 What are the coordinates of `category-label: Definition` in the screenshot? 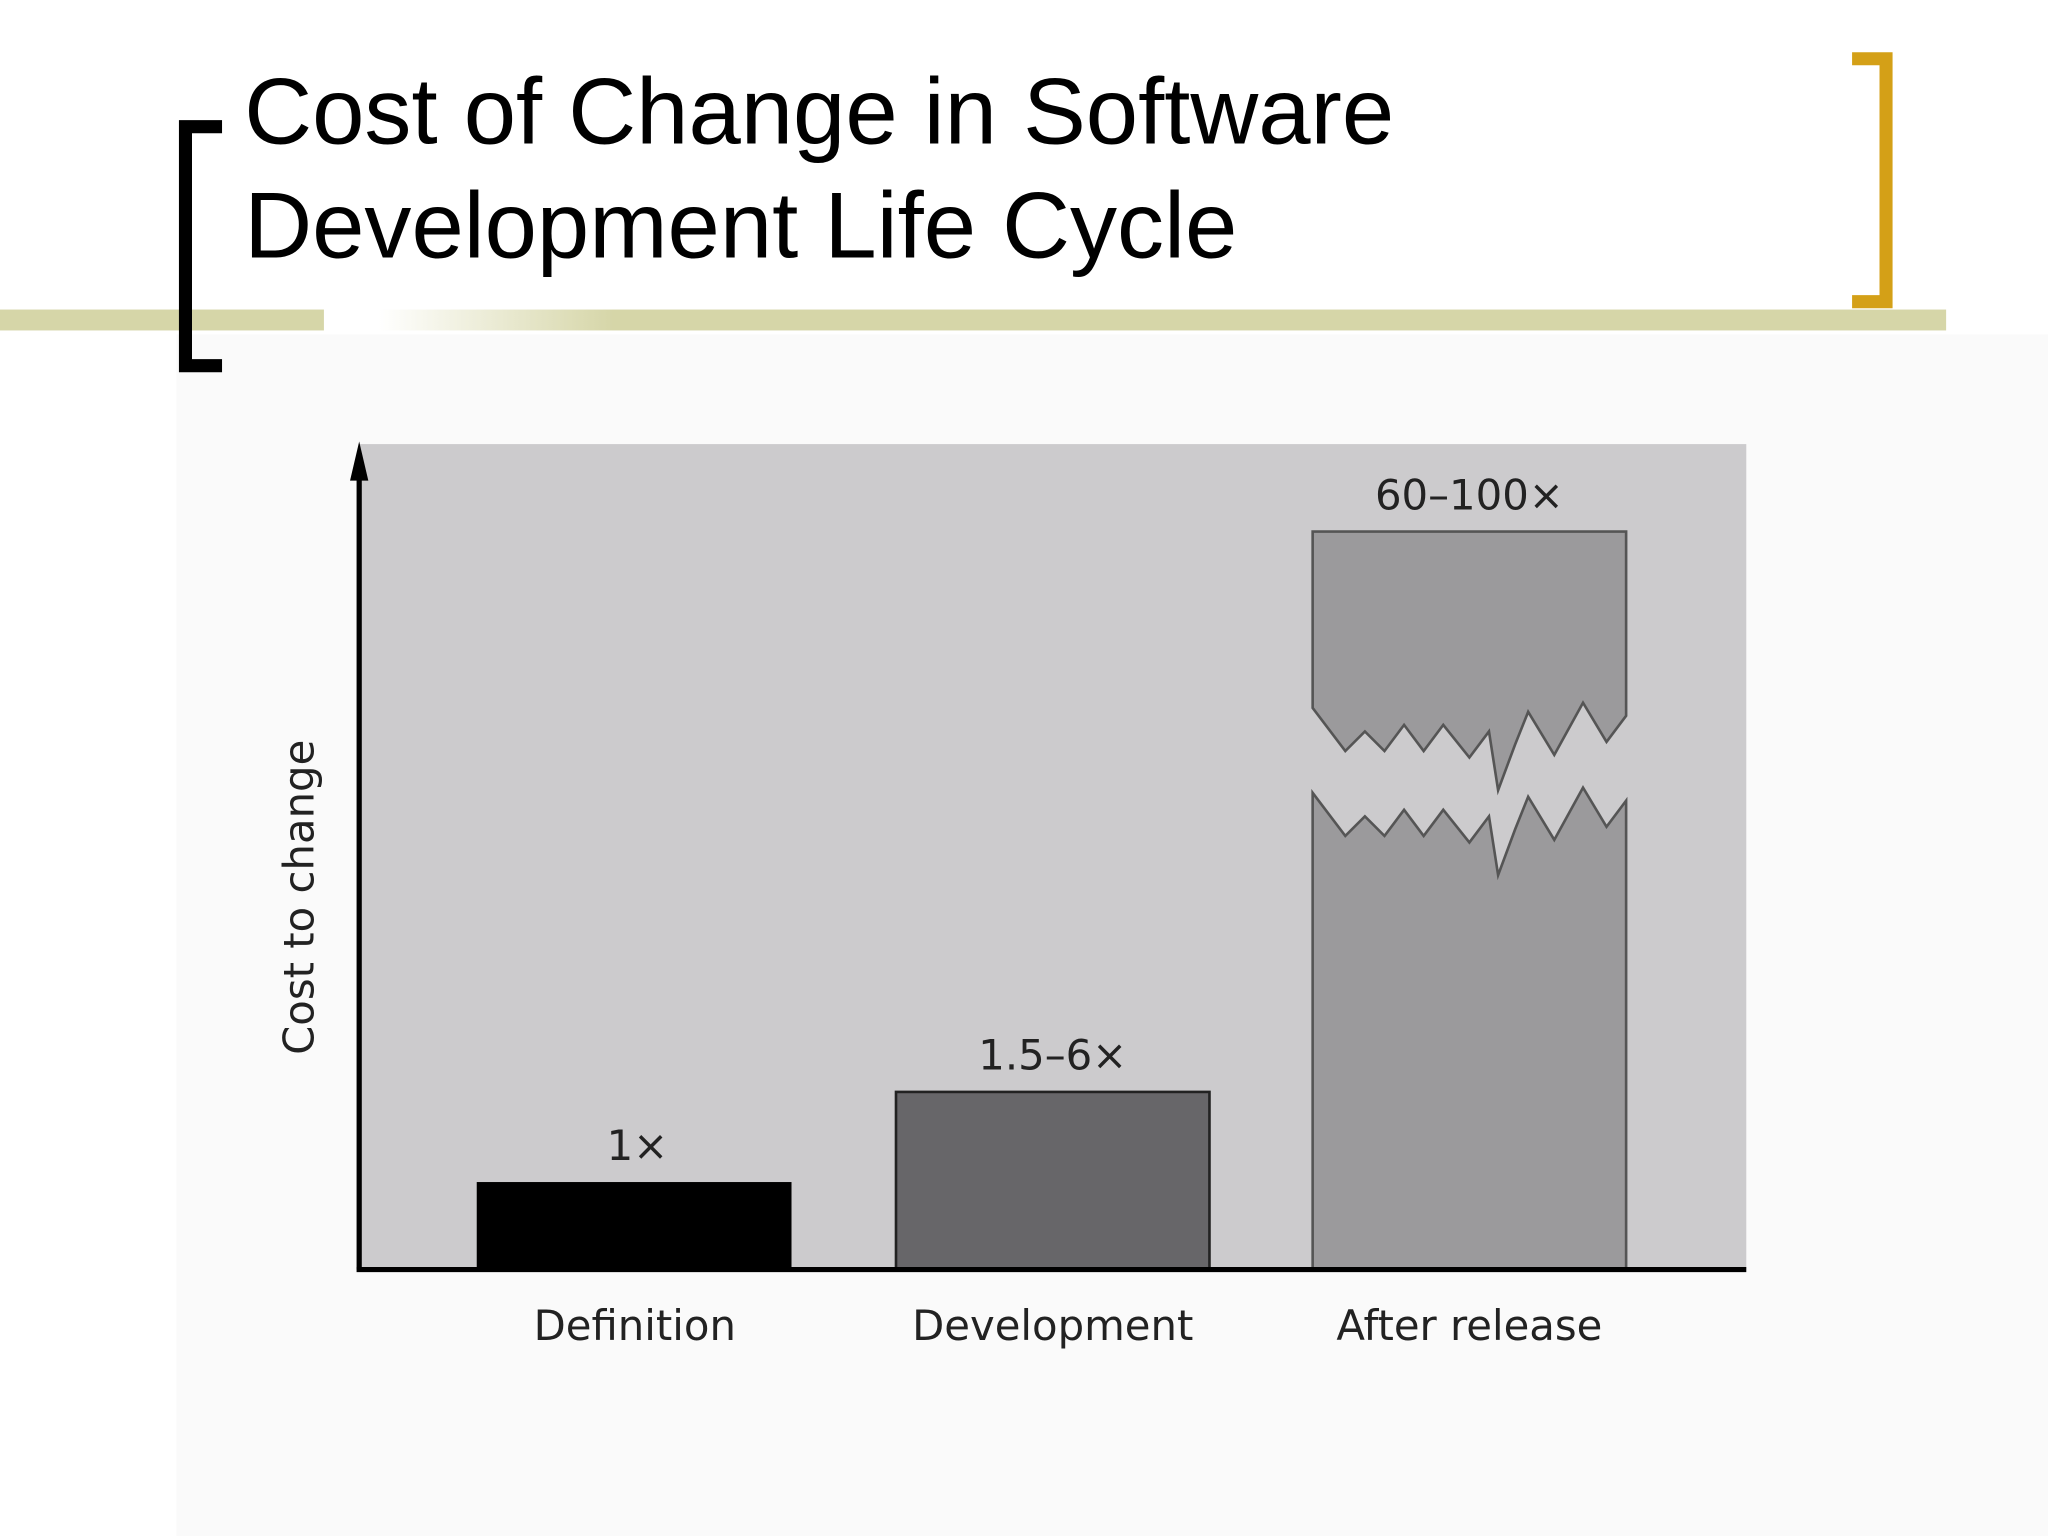 It's located at (635, 1325).